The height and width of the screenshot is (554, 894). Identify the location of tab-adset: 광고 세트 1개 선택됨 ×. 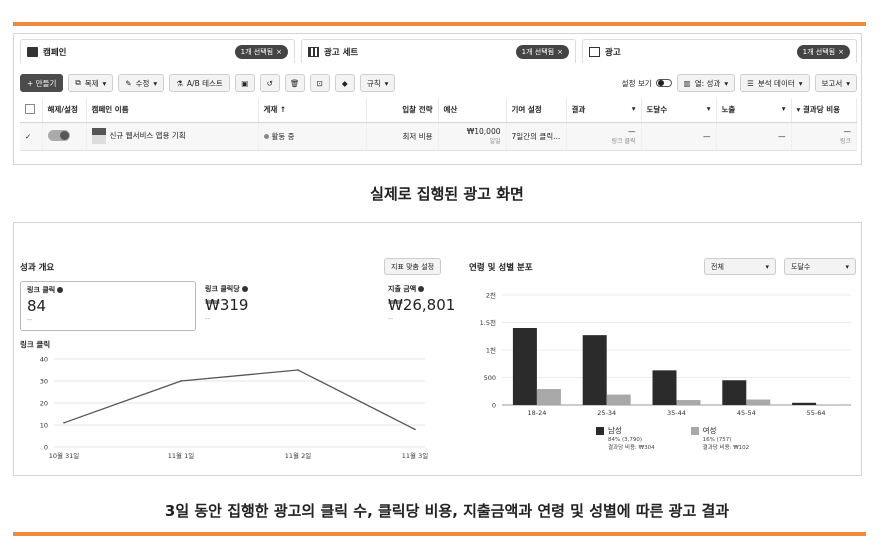
(438, 51).